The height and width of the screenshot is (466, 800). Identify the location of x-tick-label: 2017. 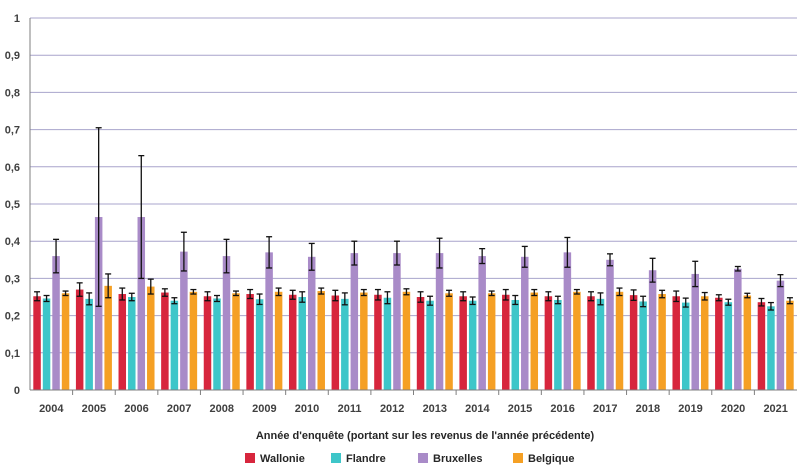
(605, 409).